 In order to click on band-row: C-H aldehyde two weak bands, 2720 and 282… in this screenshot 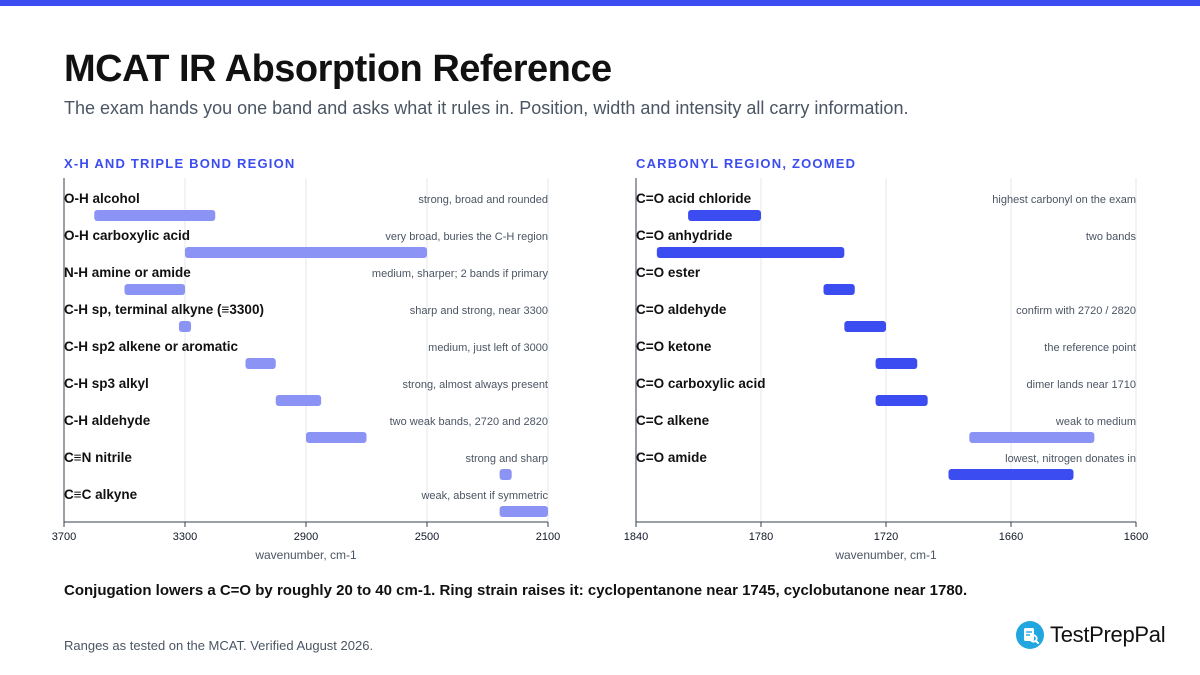, I will do `click(306, 428)`.